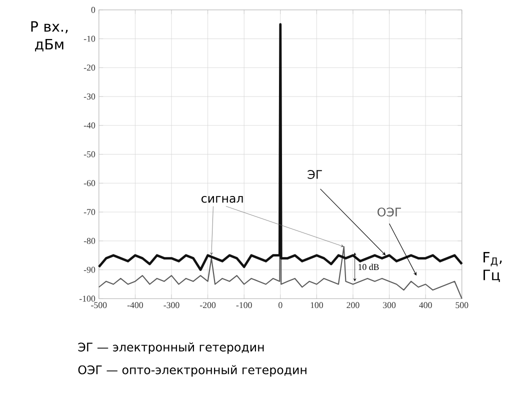  What do you see at coordinates (90, 125) in the screenshot?
I see `y-tick-label: -40` at bounding box center [90, 125].